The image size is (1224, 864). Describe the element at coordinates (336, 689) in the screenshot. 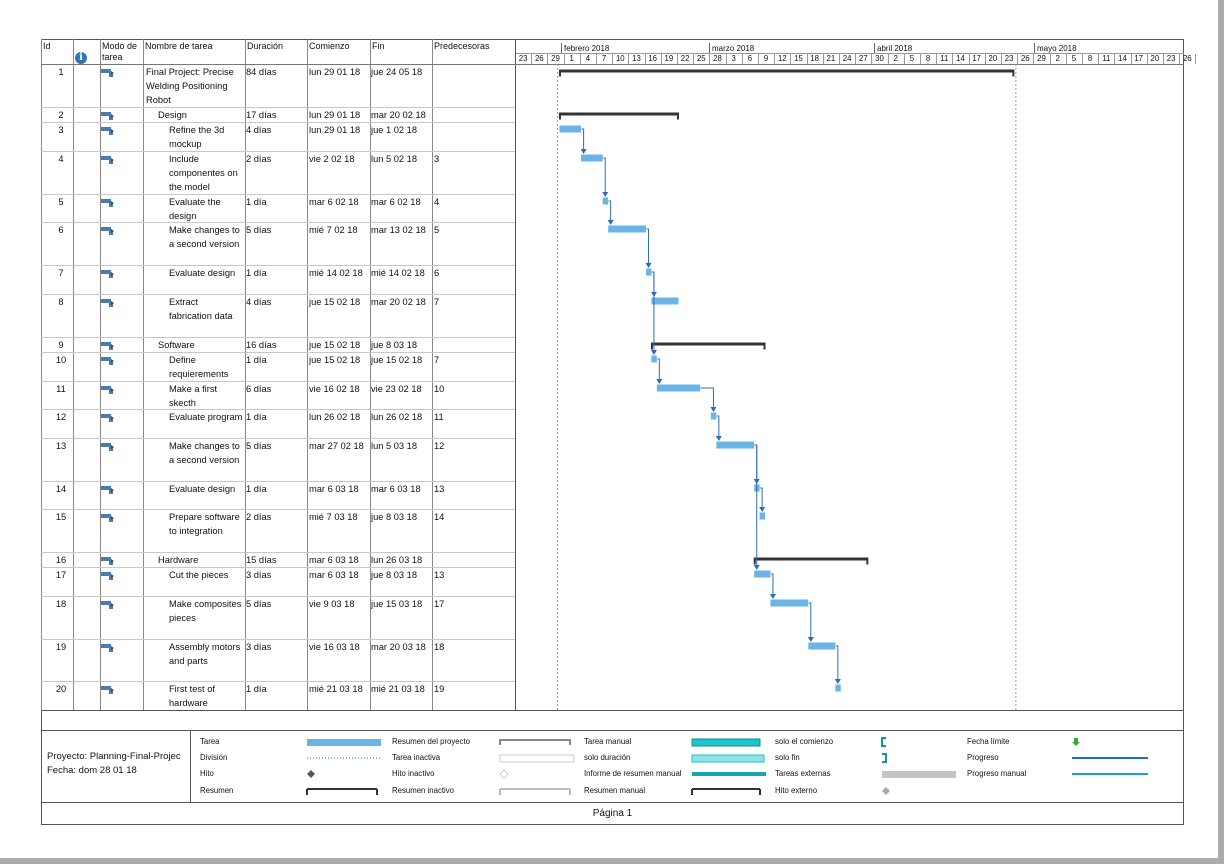

I see `task-start: mié 21 03 18` at that location.